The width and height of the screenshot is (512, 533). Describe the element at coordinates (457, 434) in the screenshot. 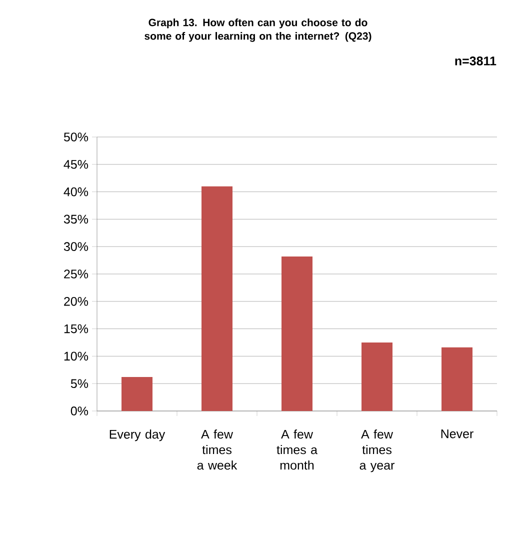

I see `x-tick-label: Never` at that location.